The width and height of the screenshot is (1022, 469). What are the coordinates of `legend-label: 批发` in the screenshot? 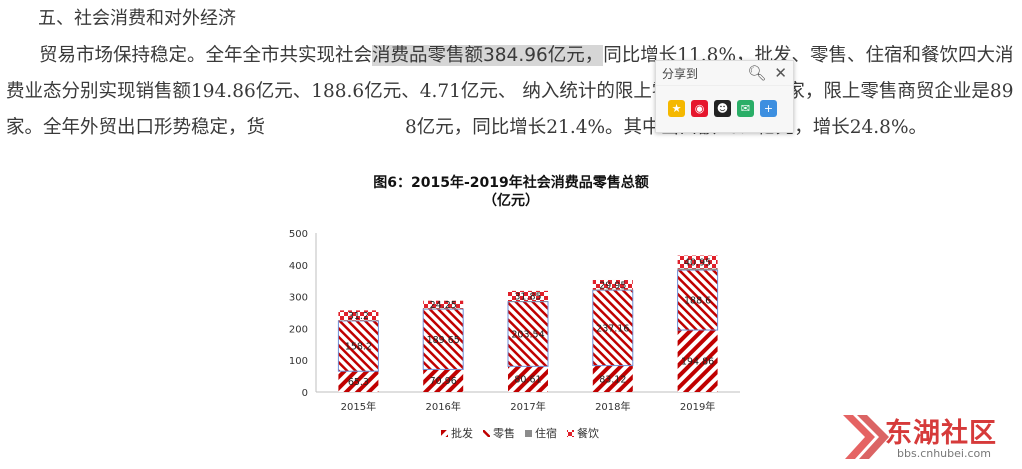 It's located at (462, 433).